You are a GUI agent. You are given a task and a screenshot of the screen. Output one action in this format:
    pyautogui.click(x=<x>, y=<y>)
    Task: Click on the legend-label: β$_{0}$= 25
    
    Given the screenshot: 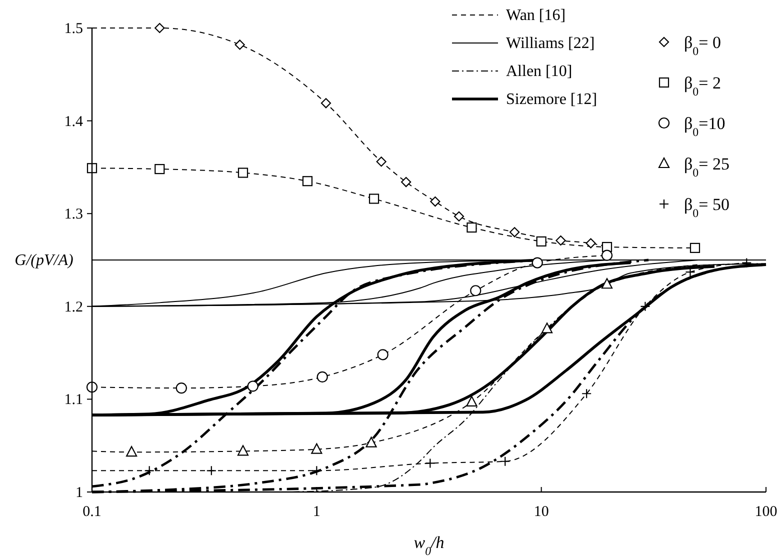 What is the action you would take?
    pyautogui.click(x=707, y=167)
    